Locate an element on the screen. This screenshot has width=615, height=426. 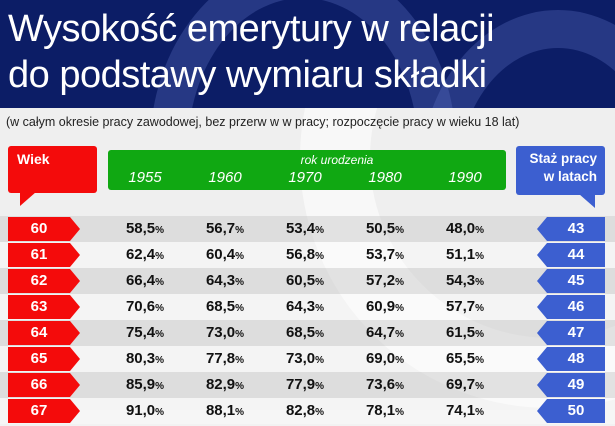
value-cell: 61,5% is located at coordinates (465, 332).